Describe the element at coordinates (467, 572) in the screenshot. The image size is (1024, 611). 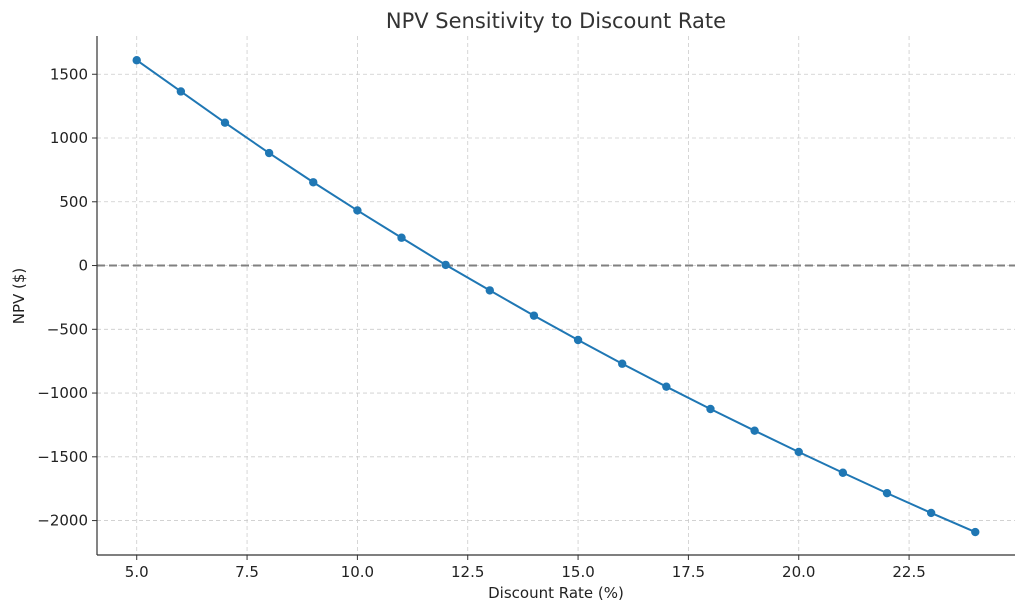
I see `x-tick-label: 12.5` at that location.